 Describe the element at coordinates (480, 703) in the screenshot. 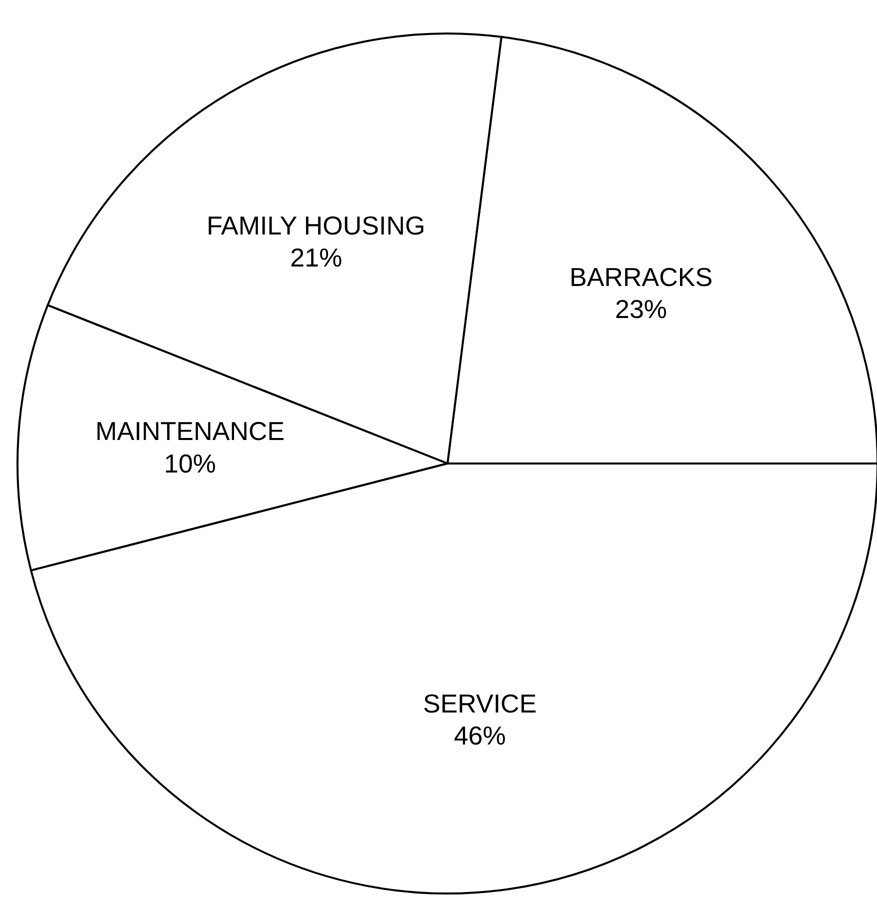

I see `slice-label: SERVICE` at that location.